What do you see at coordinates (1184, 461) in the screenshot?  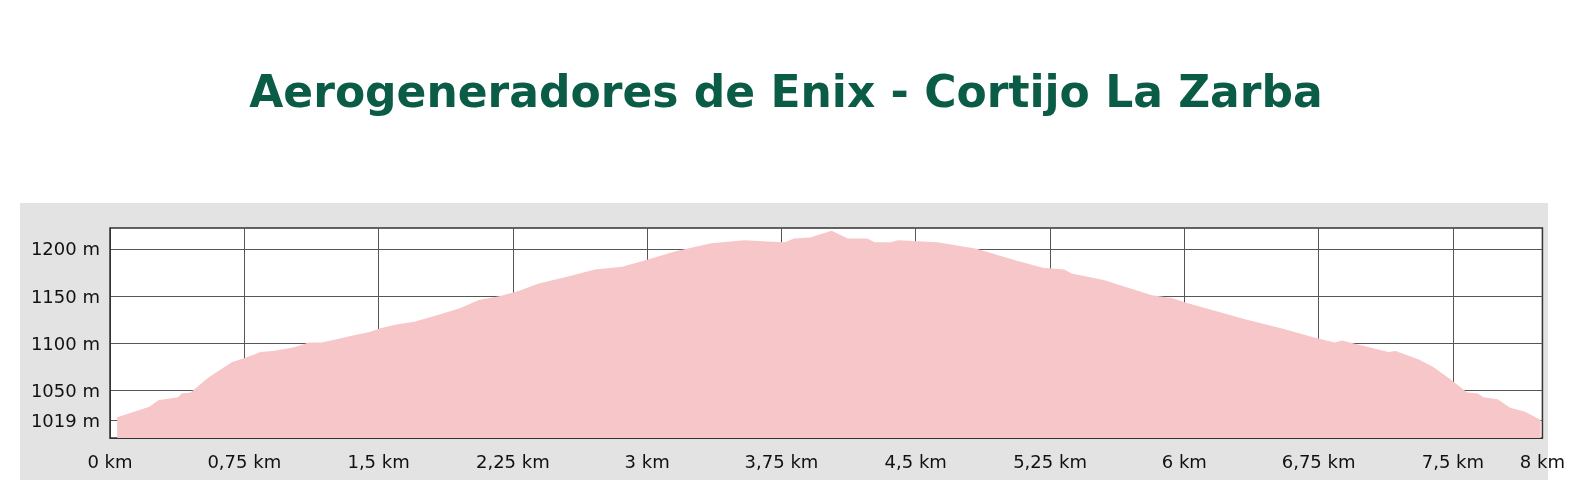 I see `x-tick-label: 6 km` at bounding box center [1184, 461].